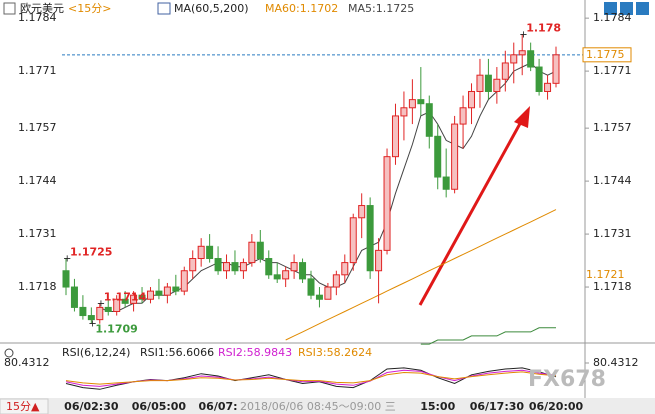 Image resolution: width=655 pixels, height=414 pixels. I want to click on x-tick-label: 06/20:00, so click(556, 406).